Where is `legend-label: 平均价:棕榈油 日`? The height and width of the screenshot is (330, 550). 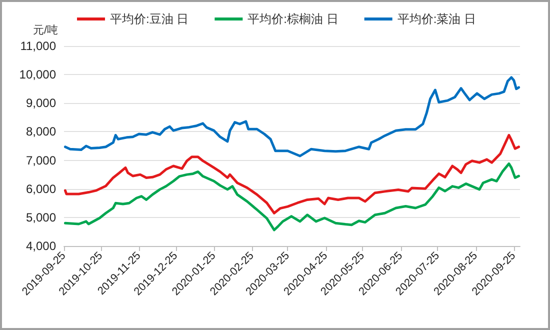 legend-label: 平均价:棕榈油 日 is located at coordinates (293, 19).